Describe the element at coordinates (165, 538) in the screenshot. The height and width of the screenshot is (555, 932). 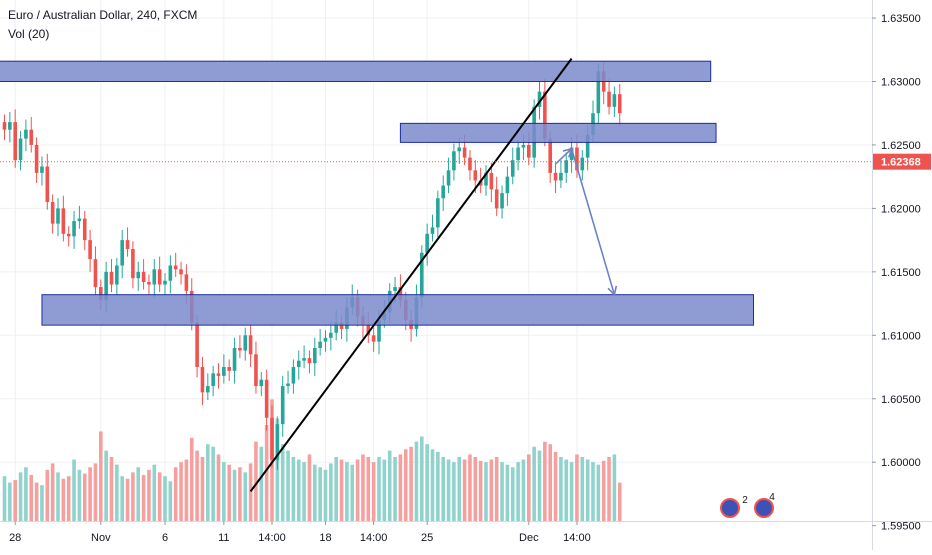
I see `time-tick-label: 6` at that location.